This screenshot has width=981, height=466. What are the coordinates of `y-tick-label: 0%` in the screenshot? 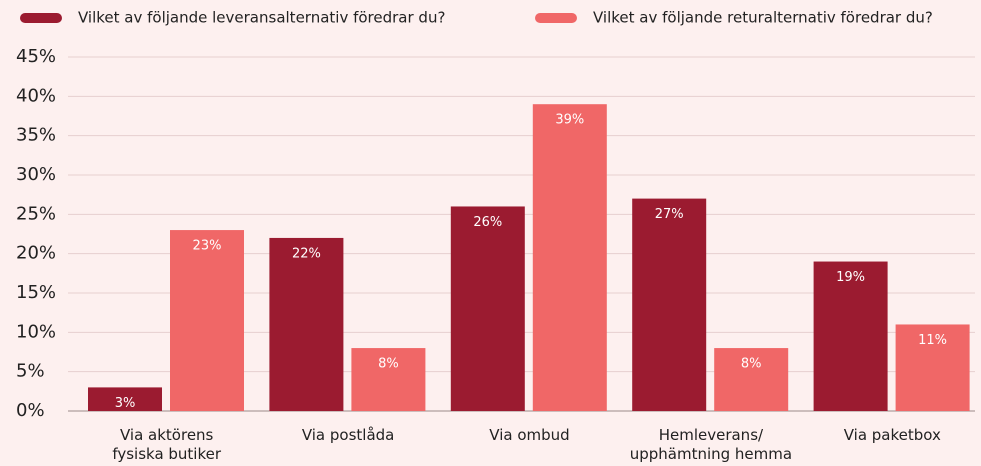 It's located at (30, 410).